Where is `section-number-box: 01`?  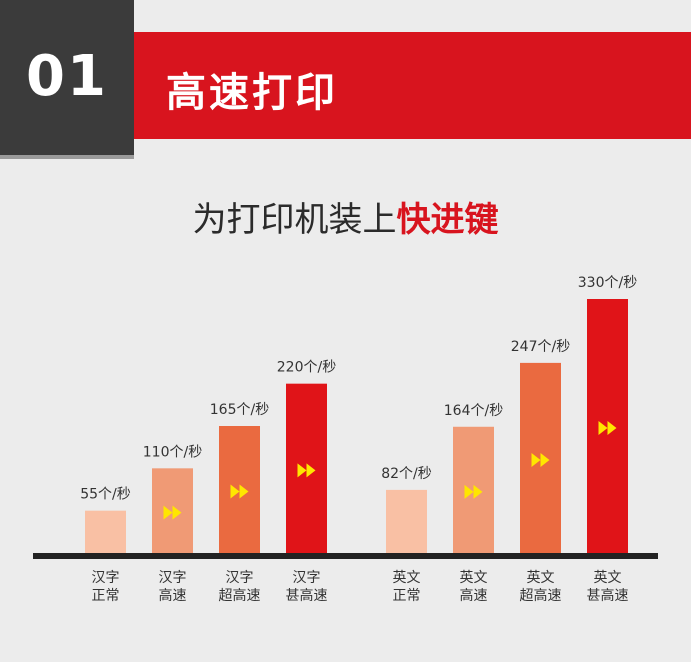 section-number-box: 01 is located at coordinates (67, 77).